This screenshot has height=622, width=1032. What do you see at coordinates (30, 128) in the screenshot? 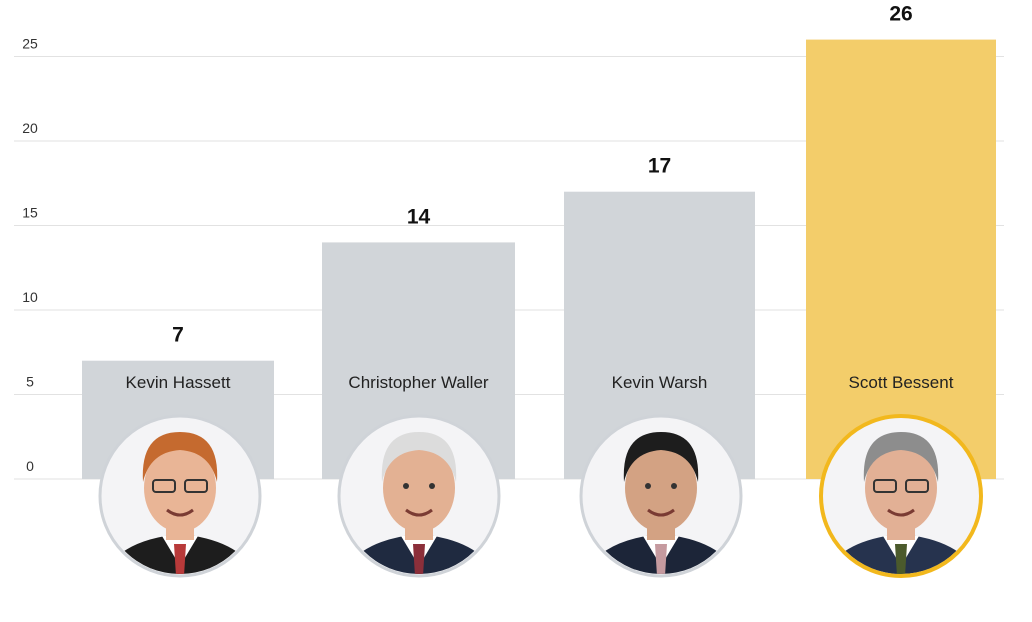
I see `y-tick-label: 20` at bounding box center [30, 128].